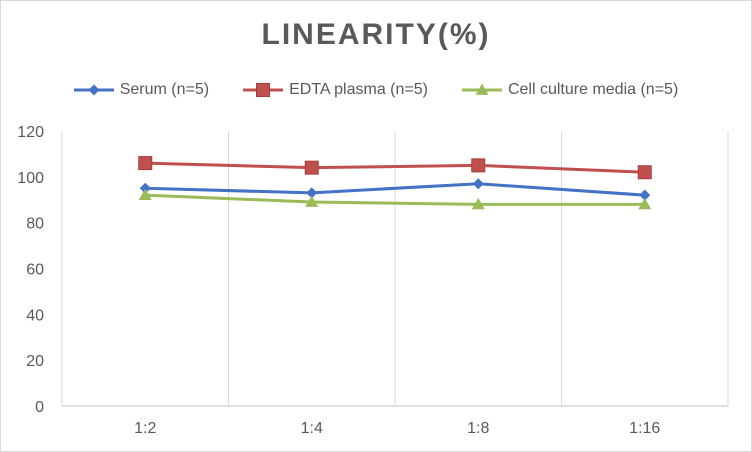  What do you see at coordinates (35, 315) in the screenshot?
I see `y-tick-label: 40` at bounding box center [35, 315].